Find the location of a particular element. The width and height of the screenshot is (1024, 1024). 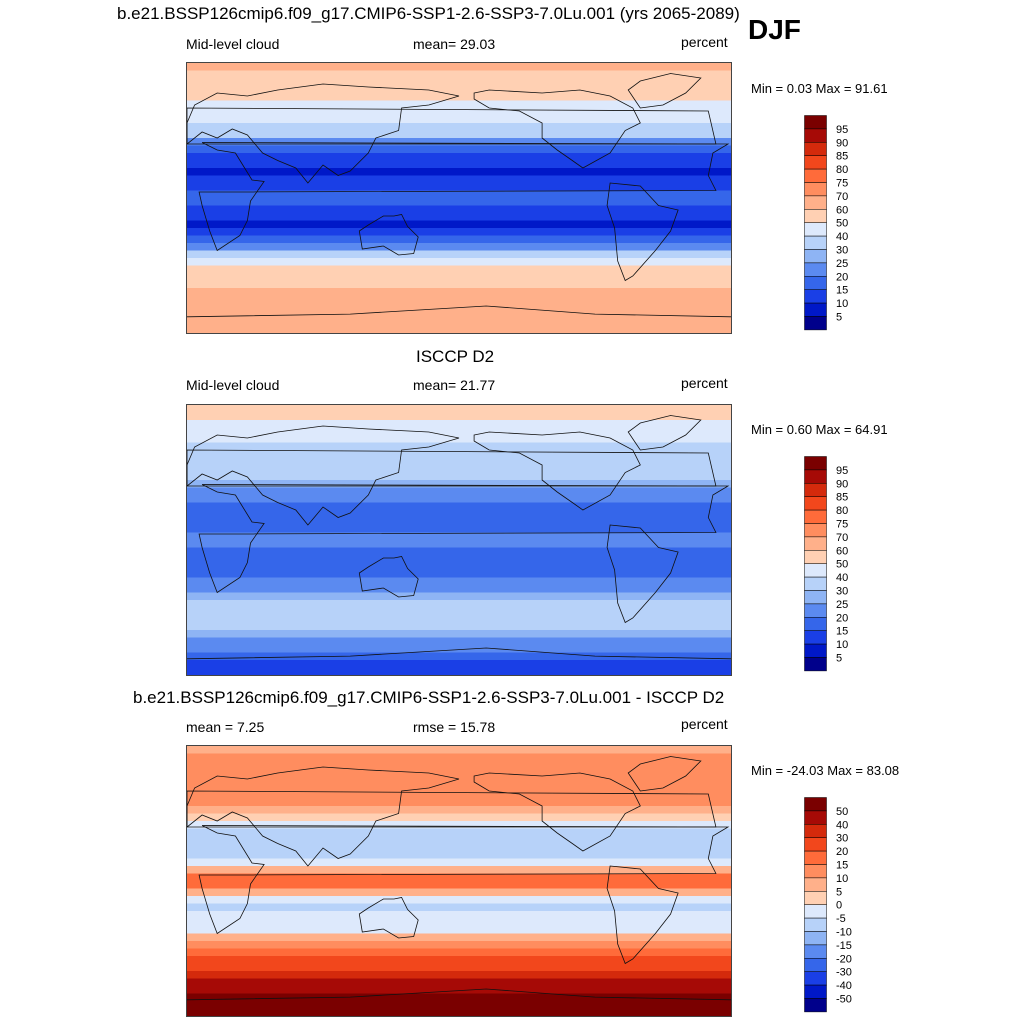

colorbar-tick-label: -20 is located at coordinates (844, 959).